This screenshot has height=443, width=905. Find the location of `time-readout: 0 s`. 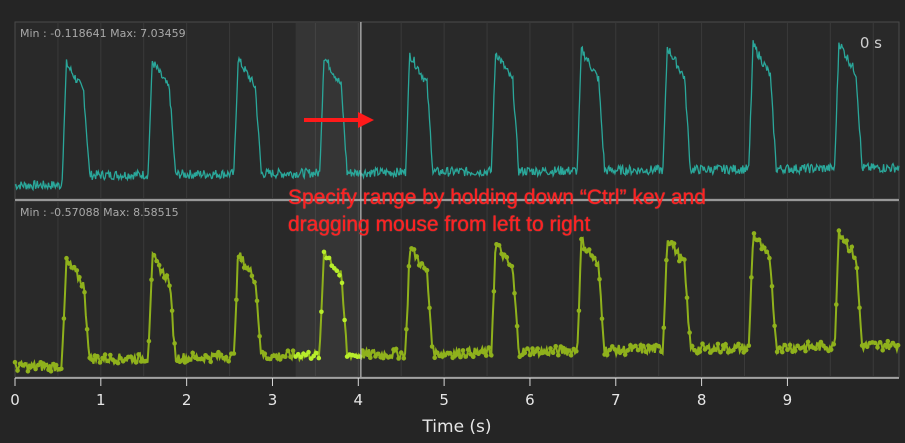

time-readout: 0 s is located at coordinates (871, 43).